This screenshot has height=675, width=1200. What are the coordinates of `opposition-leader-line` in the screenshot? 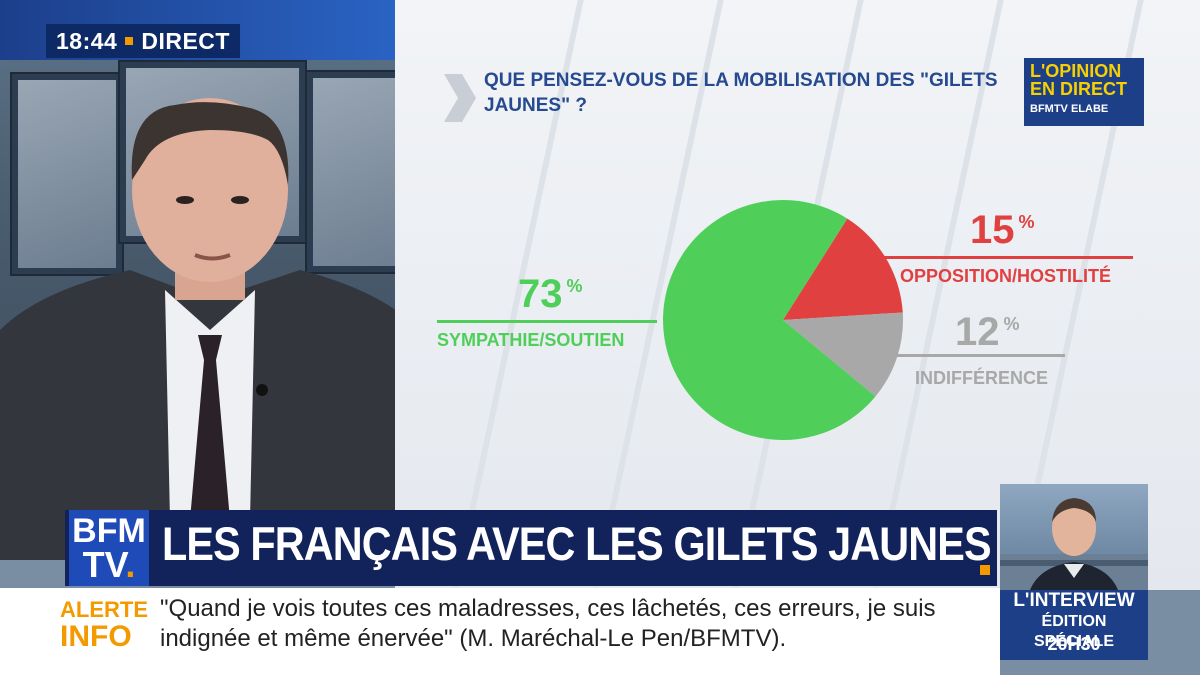 It's located at (1008, 257).